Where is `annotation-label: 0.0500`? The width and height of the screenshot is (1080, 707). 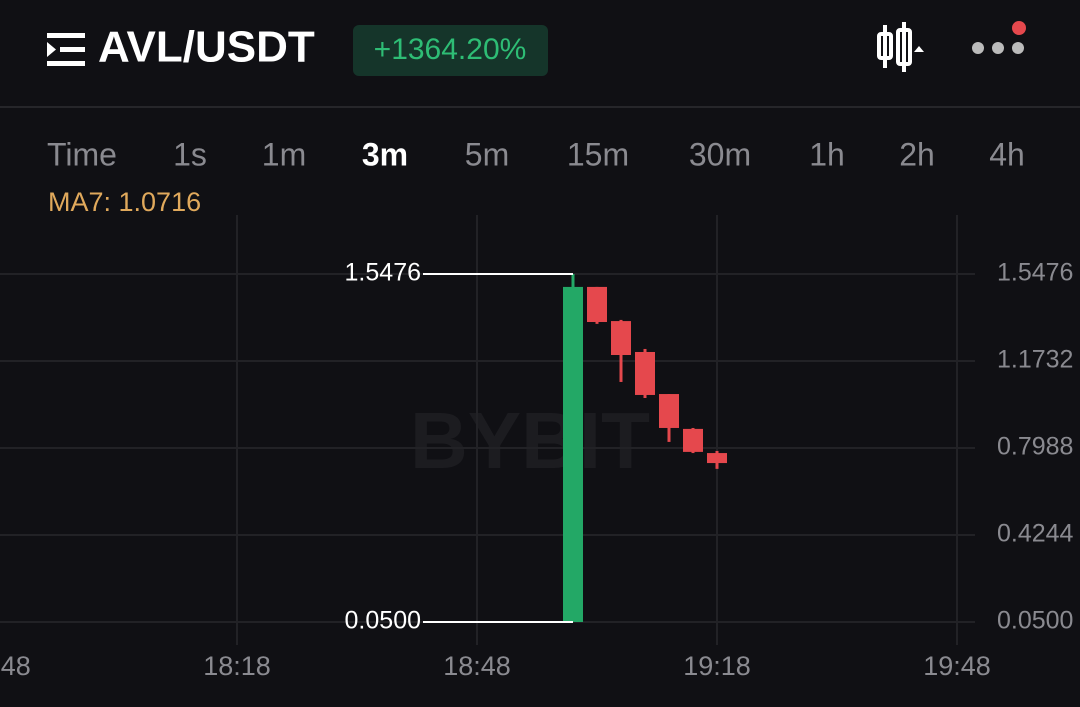
annotation-label: 0.0500 is located at coordinates (383, 621).